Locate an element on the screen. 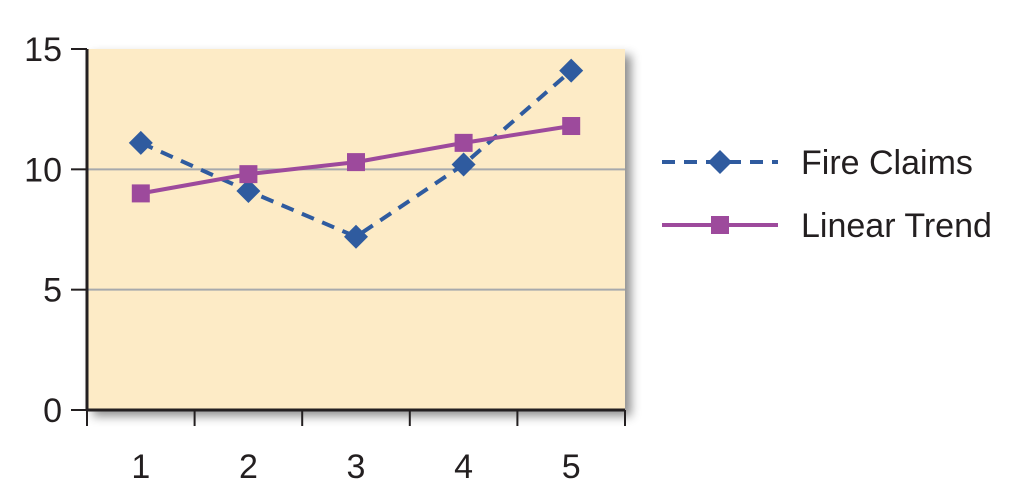 The height and width of the screenshot is (485, 1022). series-line-fire-claims is located at coordinates (356, 154).